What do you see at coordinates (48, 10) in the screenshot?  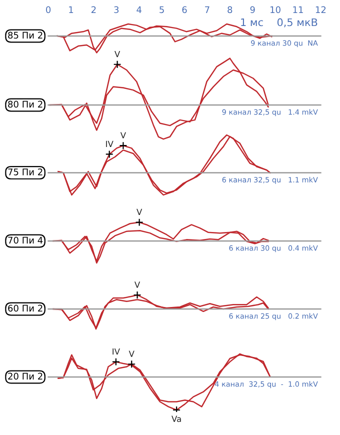 I see `x-tick-label: 0` at bounding box center [48, 10].